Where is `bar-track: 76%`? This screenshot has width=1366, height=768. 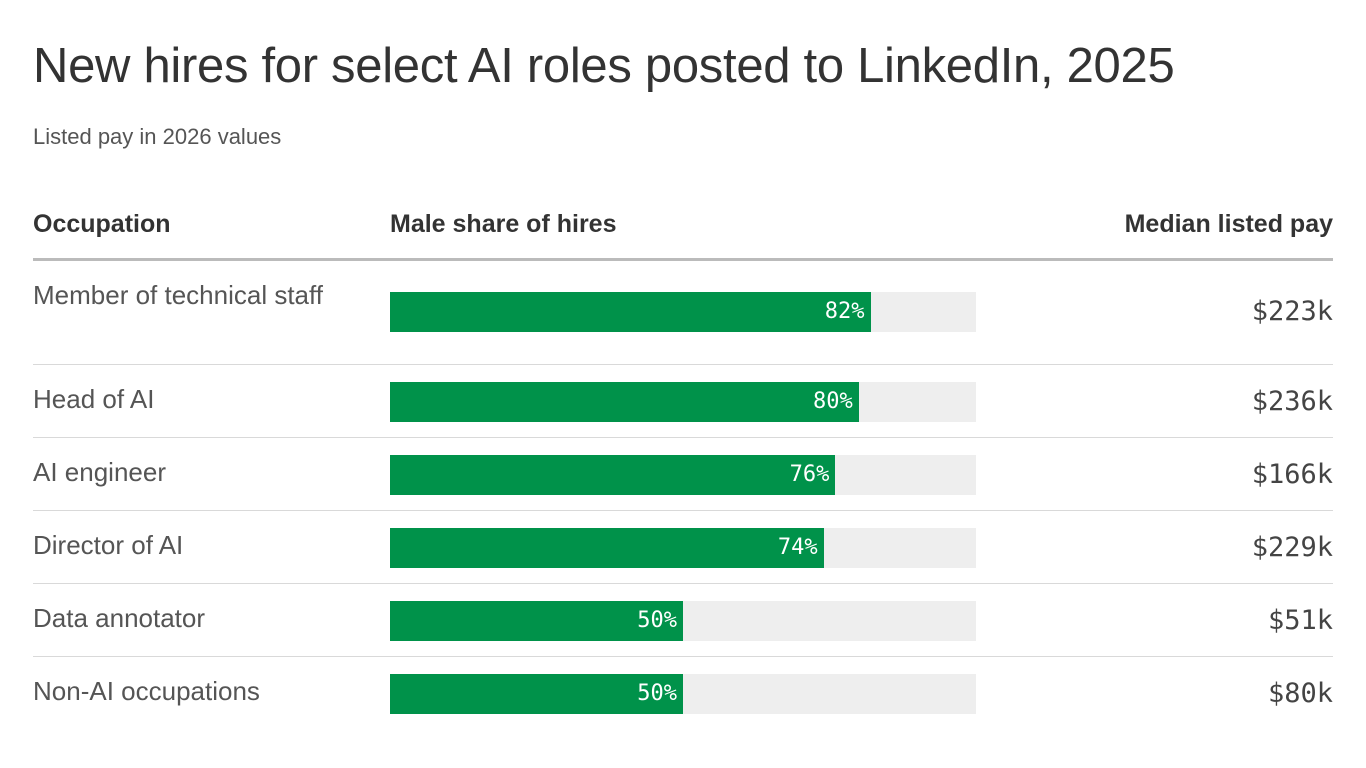 bar-track: 76% is located at coordinates (683, 475).